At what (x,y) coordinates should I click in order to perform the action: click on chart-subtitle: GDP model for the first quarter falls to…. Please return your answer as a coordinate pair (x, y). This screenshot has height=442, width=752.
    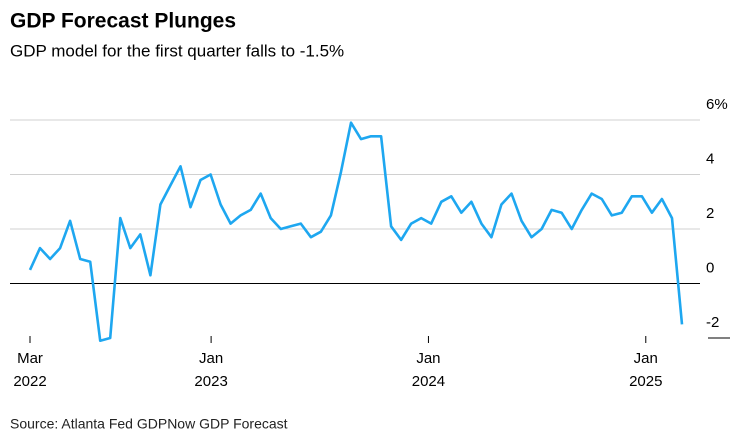
    Looking at the image, I should click on (177, 50).